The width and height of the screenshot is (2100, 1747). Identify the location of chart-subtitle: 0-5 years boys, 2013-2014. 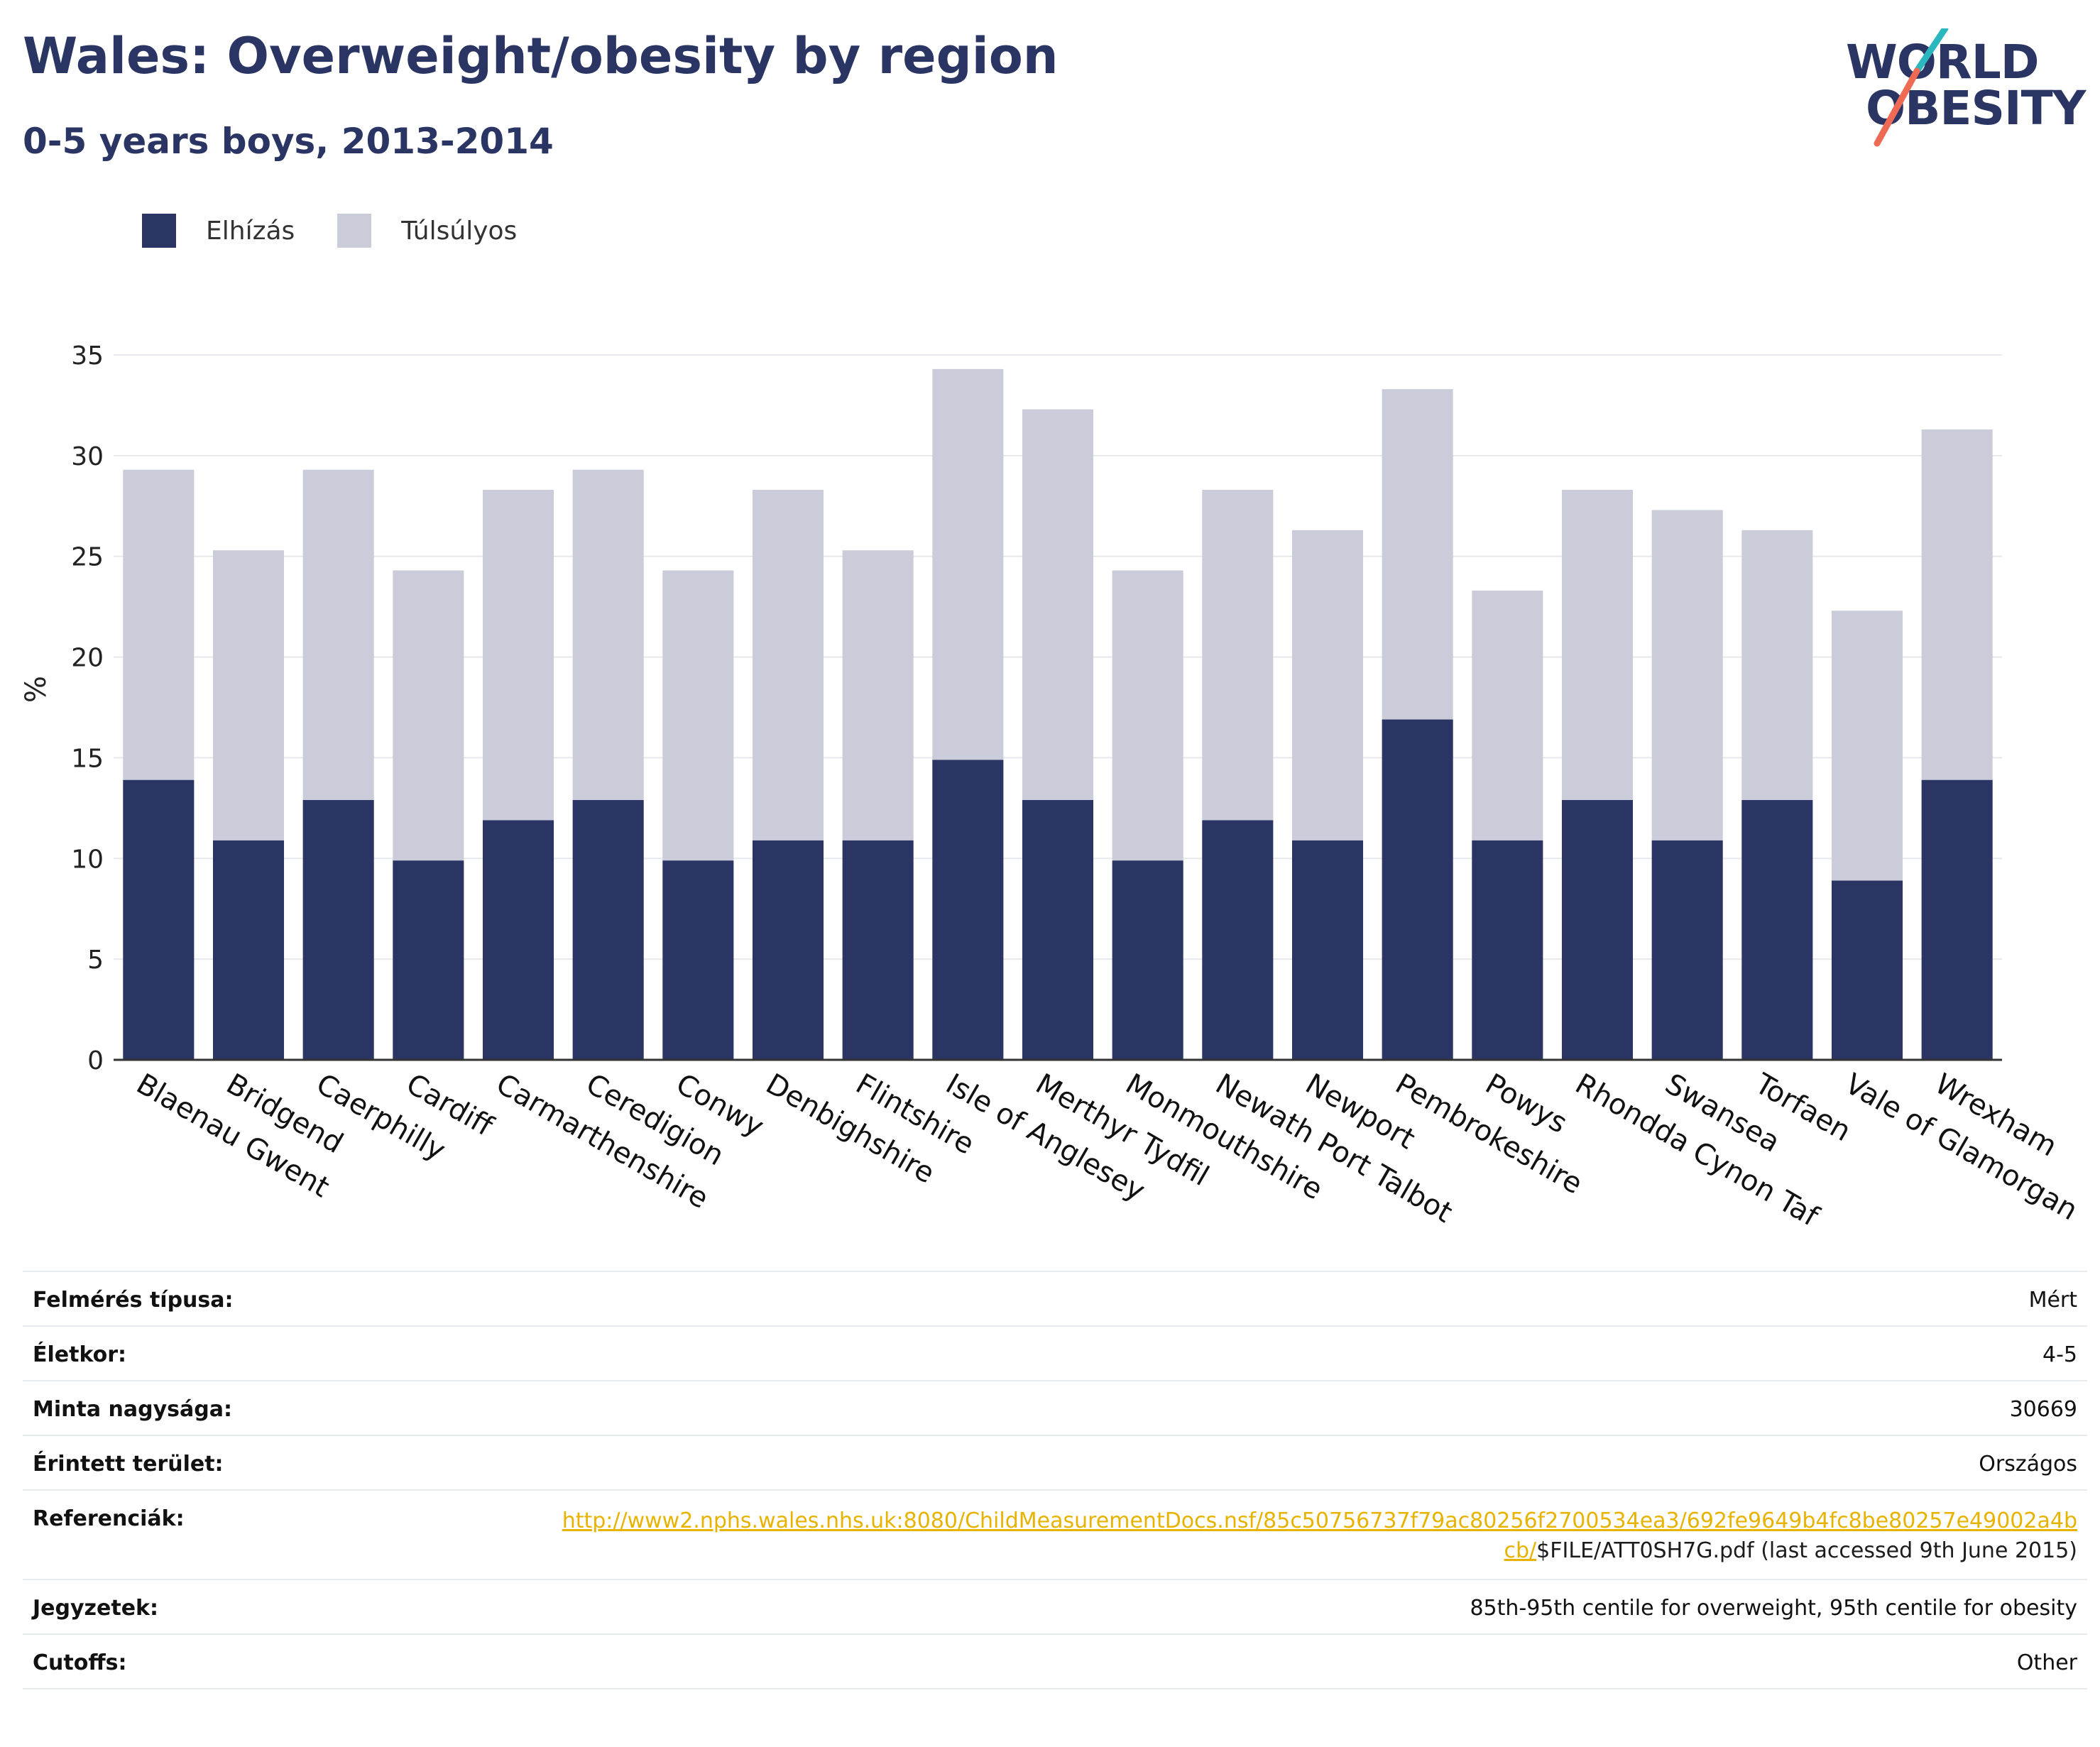
(288, 141).